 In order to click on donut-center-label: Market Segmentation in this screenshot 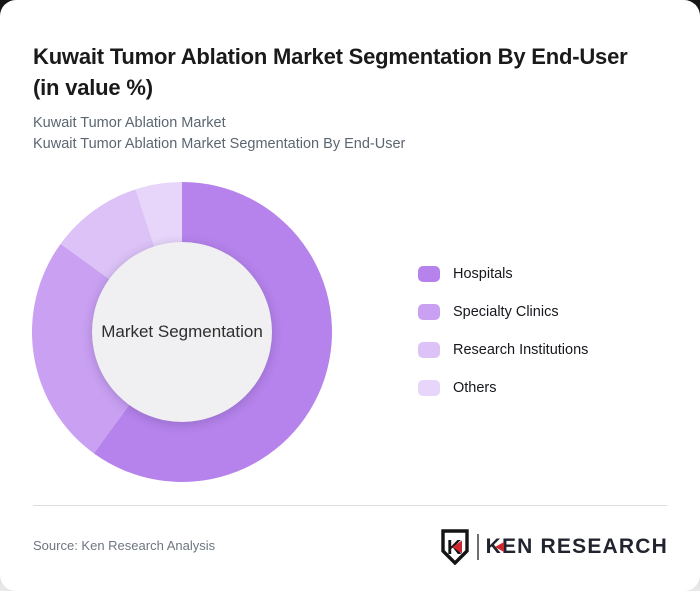, I will do `click(182, 331)`.